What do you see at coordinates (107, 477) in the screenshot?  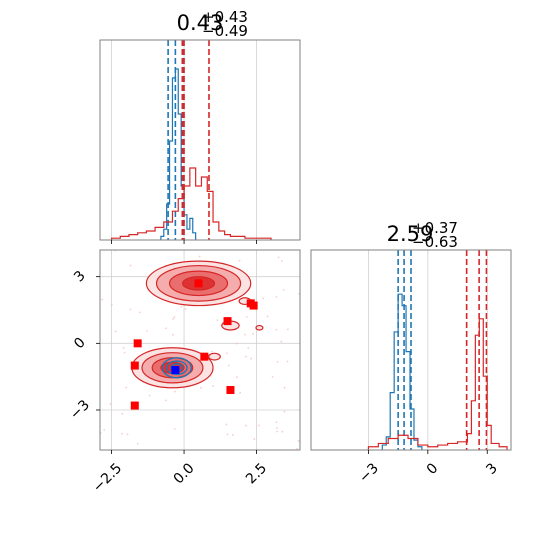 I see `bl-xtick-label-0: −2.5` at bounding box center [107, 477].